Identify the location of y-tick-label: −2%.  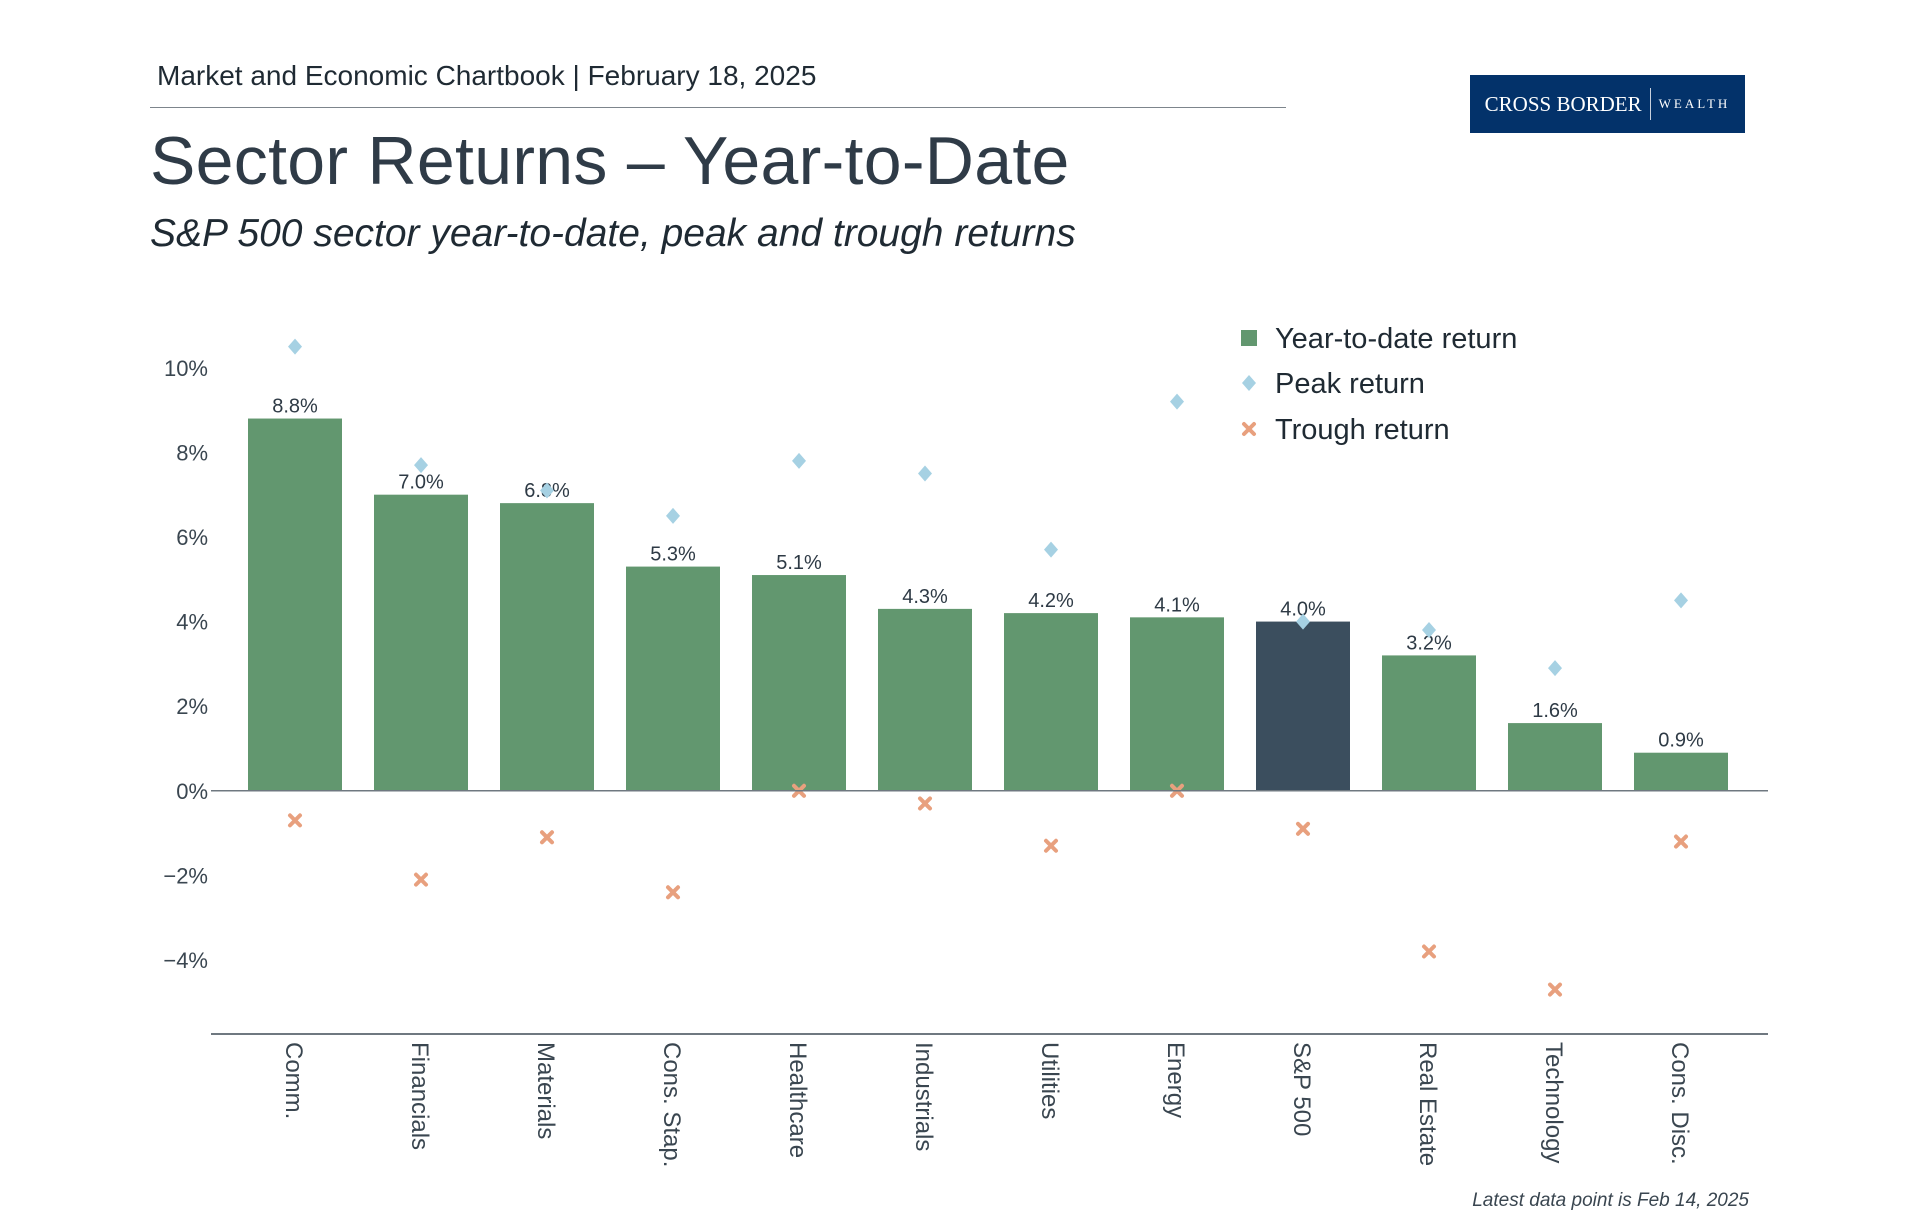
(185, 875).